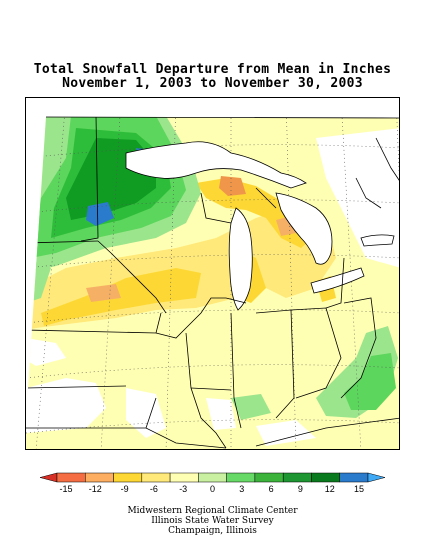  I want to click on legend-tick-label: 3, so click(241, 489).